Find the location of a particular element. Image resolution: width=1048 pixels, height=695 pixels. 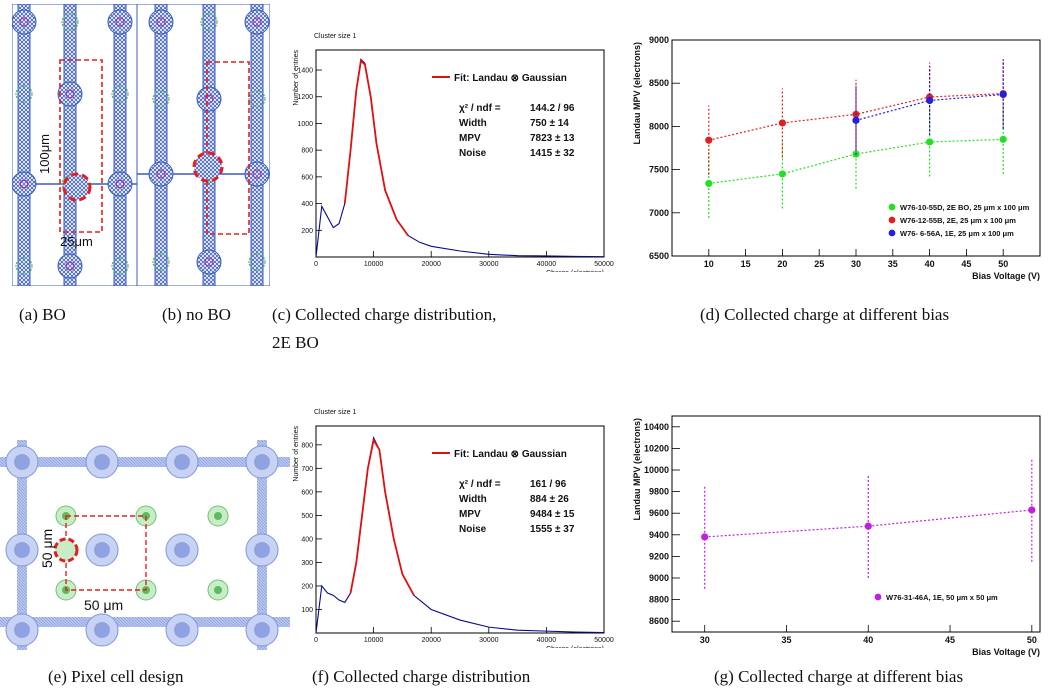

y-tick-label: 400 is located at coordinates (307, 204).